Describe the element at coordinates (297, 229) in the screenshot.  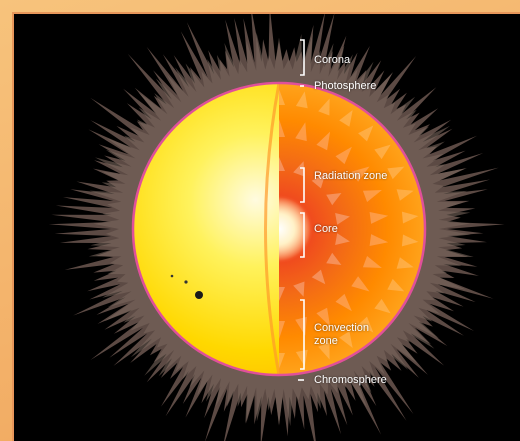
I see `core-glow` at that location.